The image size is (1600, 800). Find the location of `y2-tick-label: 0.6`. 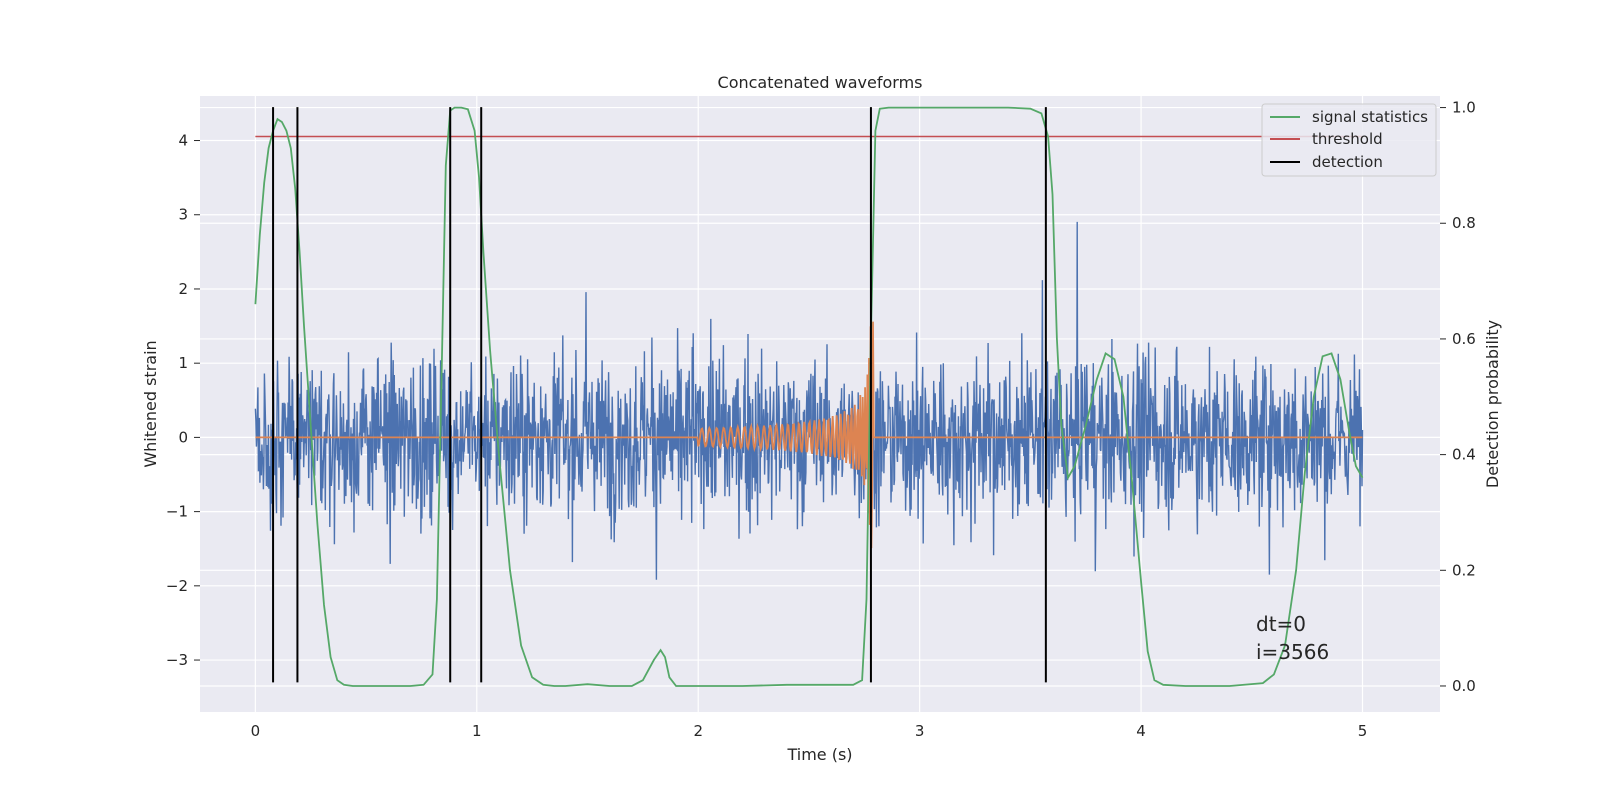

y2-tick-label: 0.6 is located at coordinates (1464, 339).